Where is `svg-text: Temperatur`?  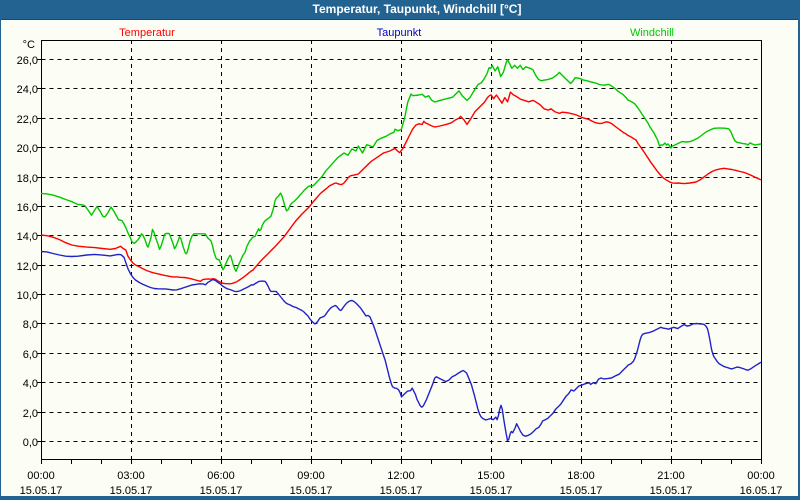
svg-text: Temperatur is located at coordinates (147, 33).